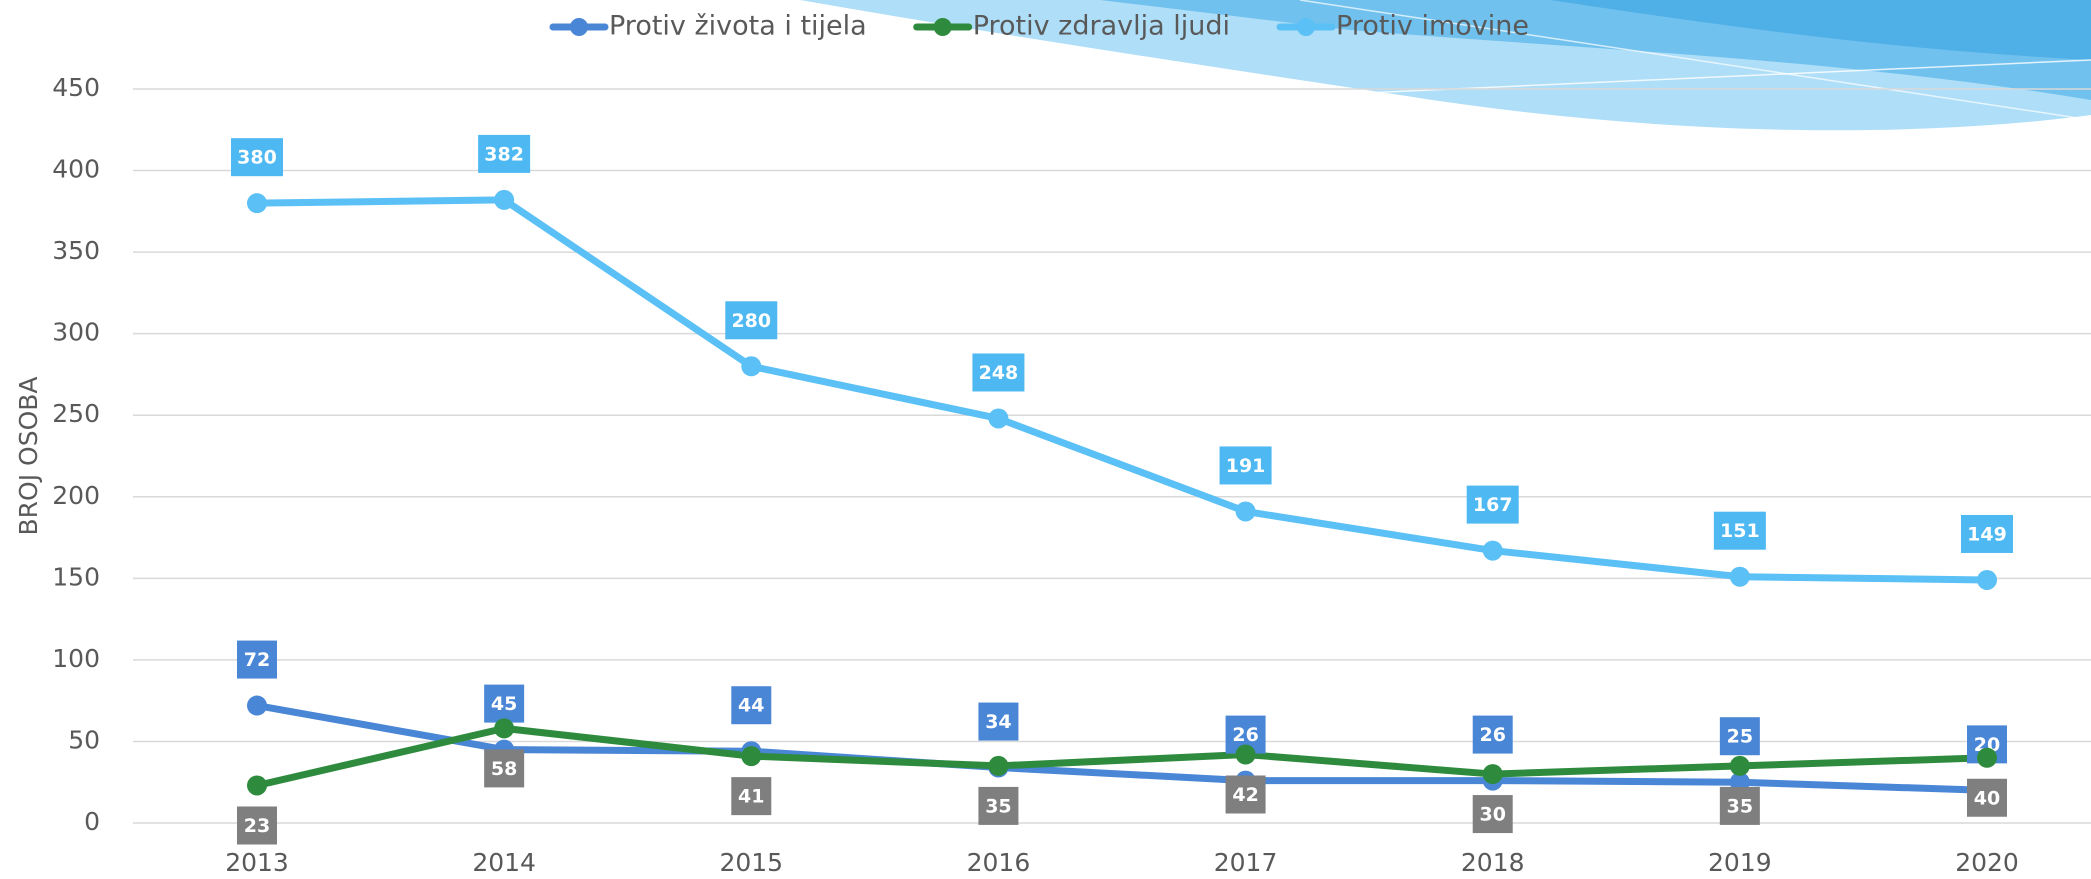 The image size is (2091, 879). I want to click on data-label: 72, so click(257, 660).